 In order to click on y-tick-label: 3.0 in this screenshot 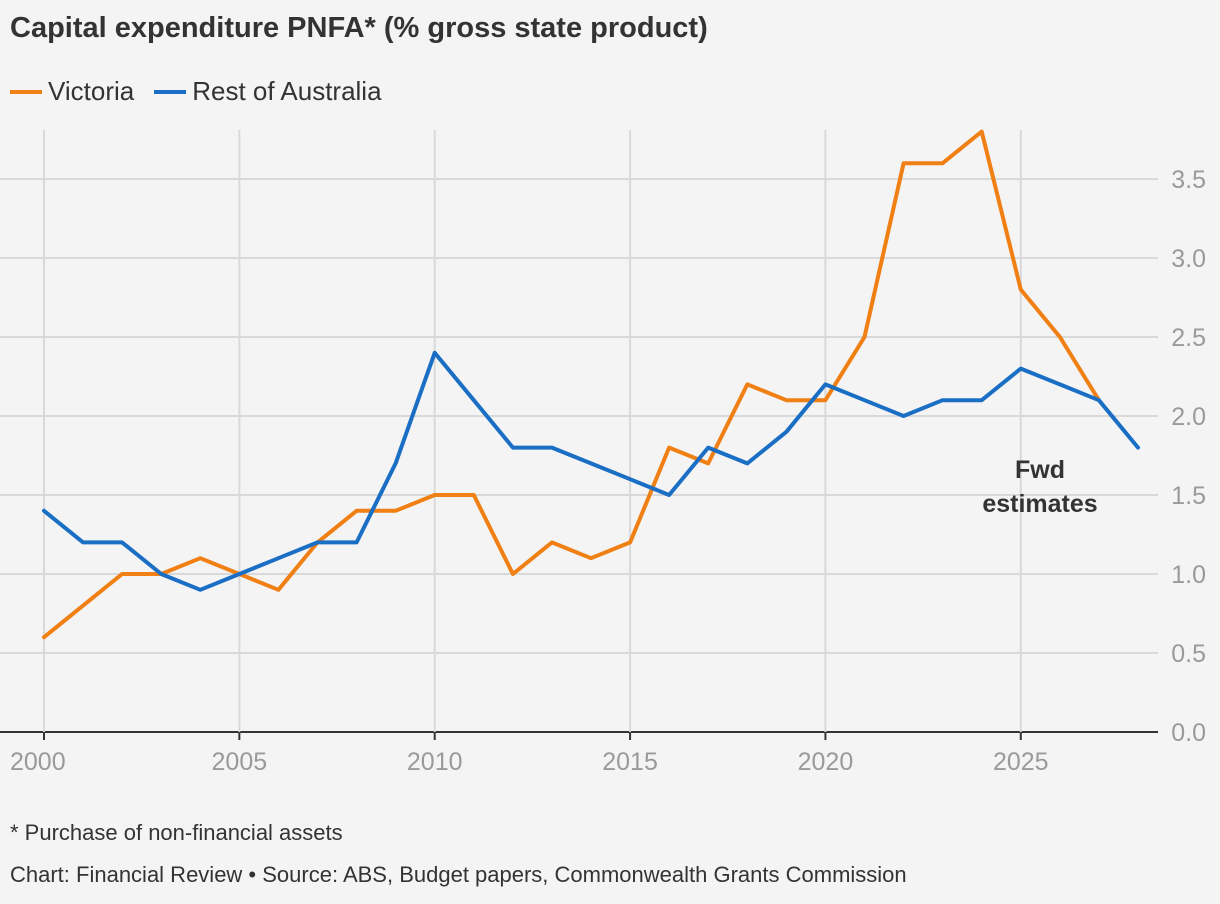, I will do `click(1188, 259)`.